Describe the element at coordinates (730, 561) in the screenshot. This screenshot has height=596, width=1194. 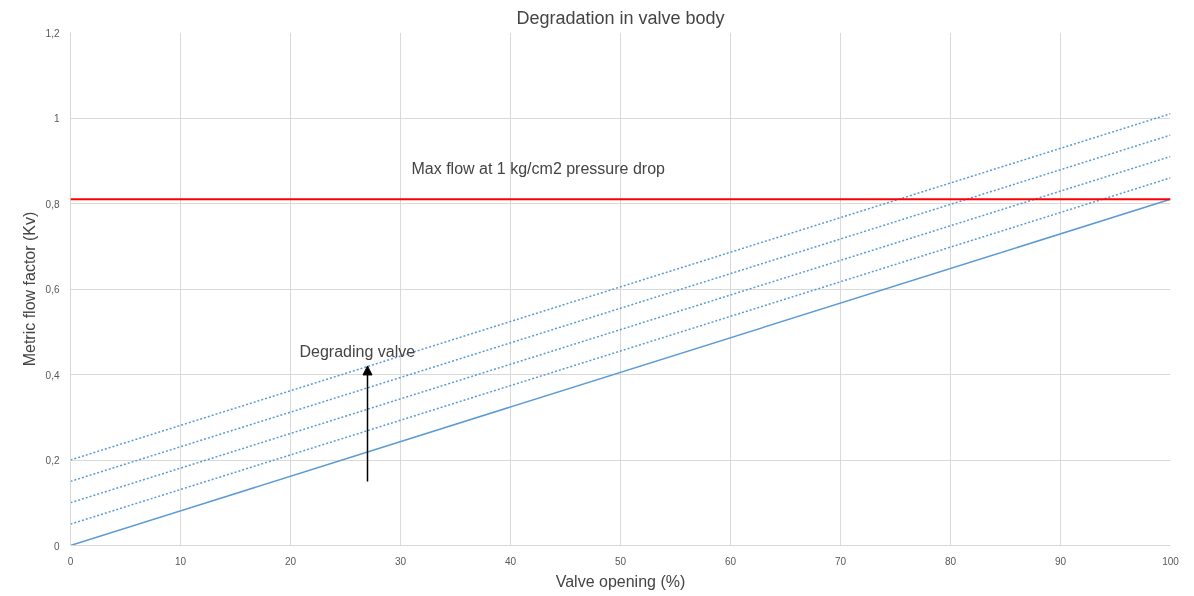
I see `x-tick-label: 60` at that location.